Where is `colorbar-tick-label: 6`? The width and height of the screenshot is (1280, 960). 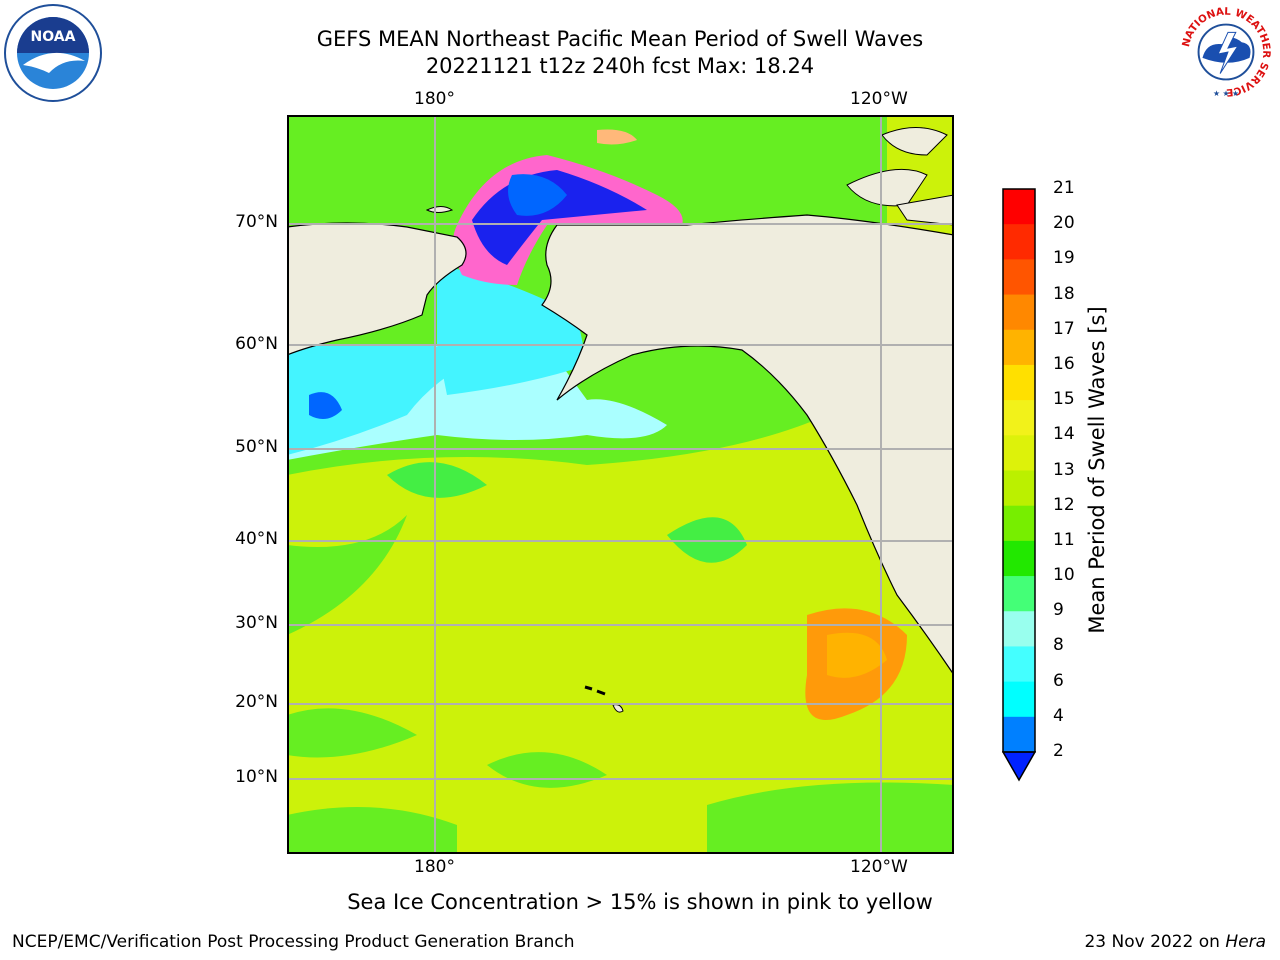 colorbar-tick-label: 6 is located at coordinates (1058, 680).